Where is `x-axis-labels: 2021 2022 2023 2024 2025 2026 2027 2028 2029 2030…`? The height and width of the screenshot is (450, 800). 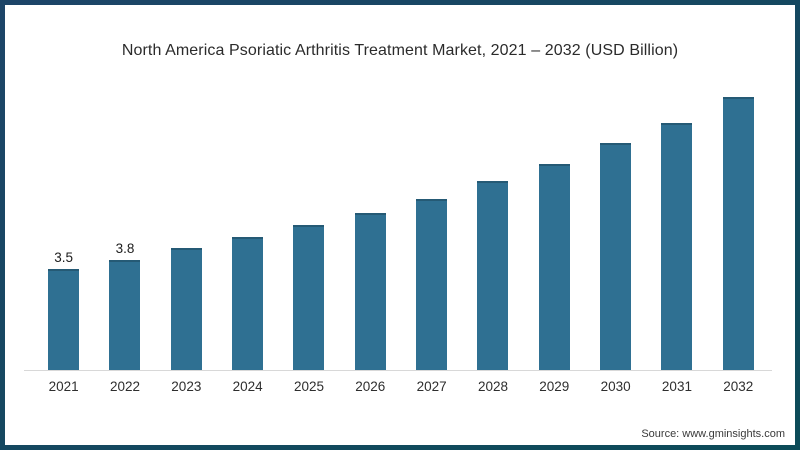
x-axis-labels: 2021 2022 2023 2024 2025 2026 2027 2028 2029 2030… is located at coordinates (401, 386).